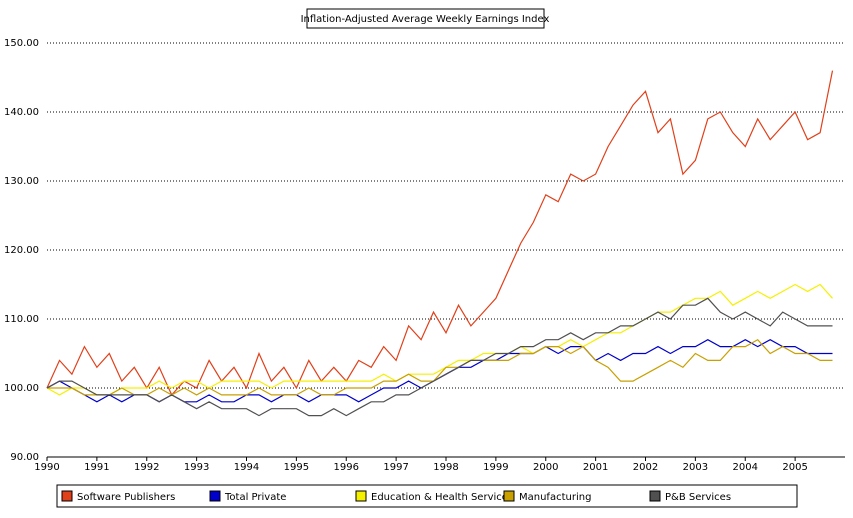 The width and height of the screenshot is (853, 518). Describe the element at coordinates (545, 467) in the screenshot. I see `x-tick-label: 2000` at that location.